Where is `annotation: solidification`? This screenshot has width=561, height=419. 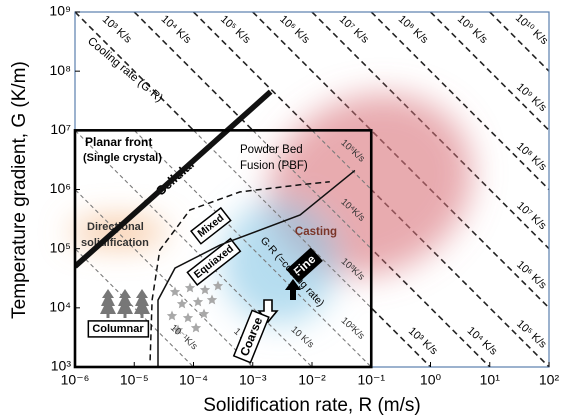 annotation: solidification is located at coordinates (115, 243).